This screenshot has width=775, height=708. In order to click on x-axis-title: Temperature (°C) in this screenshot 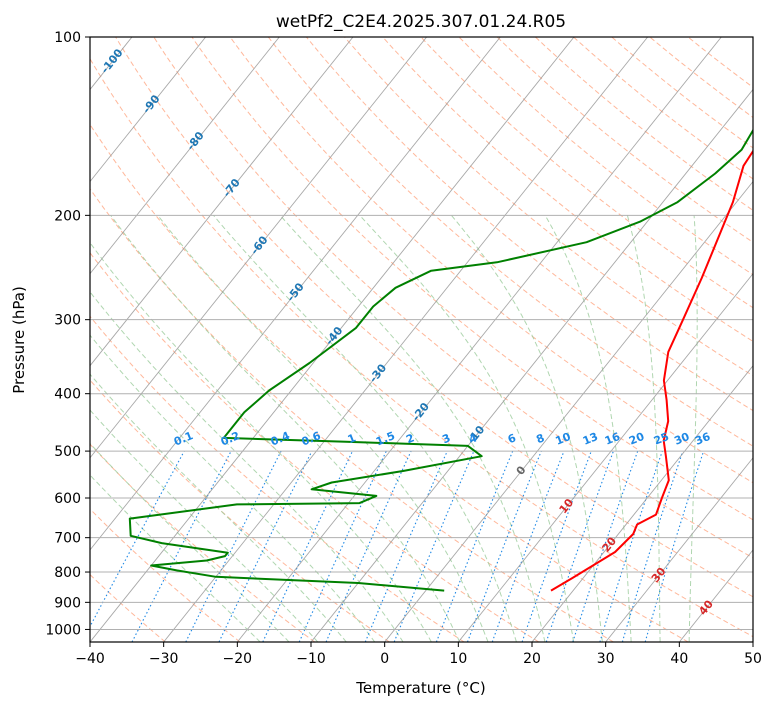, I will do `click(420, 688)`.